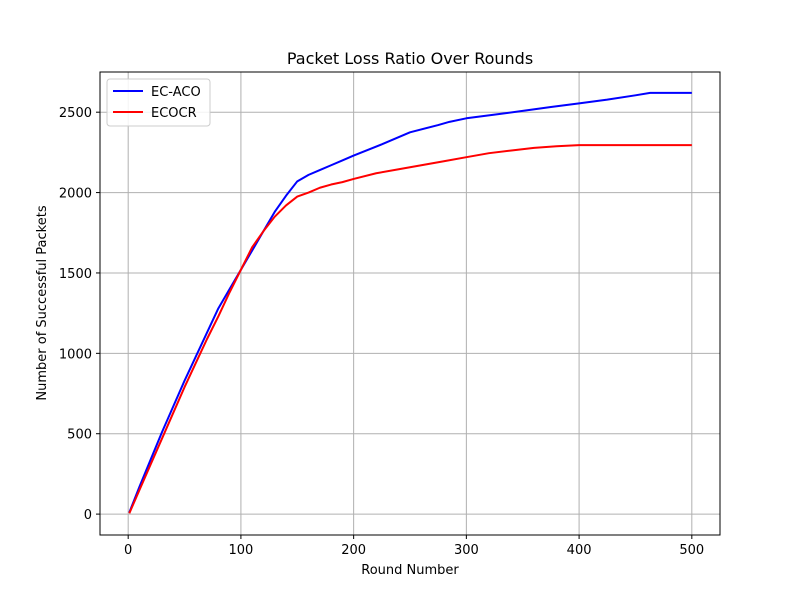  I want to click on x-tick-label: 300, so click(466, 550).